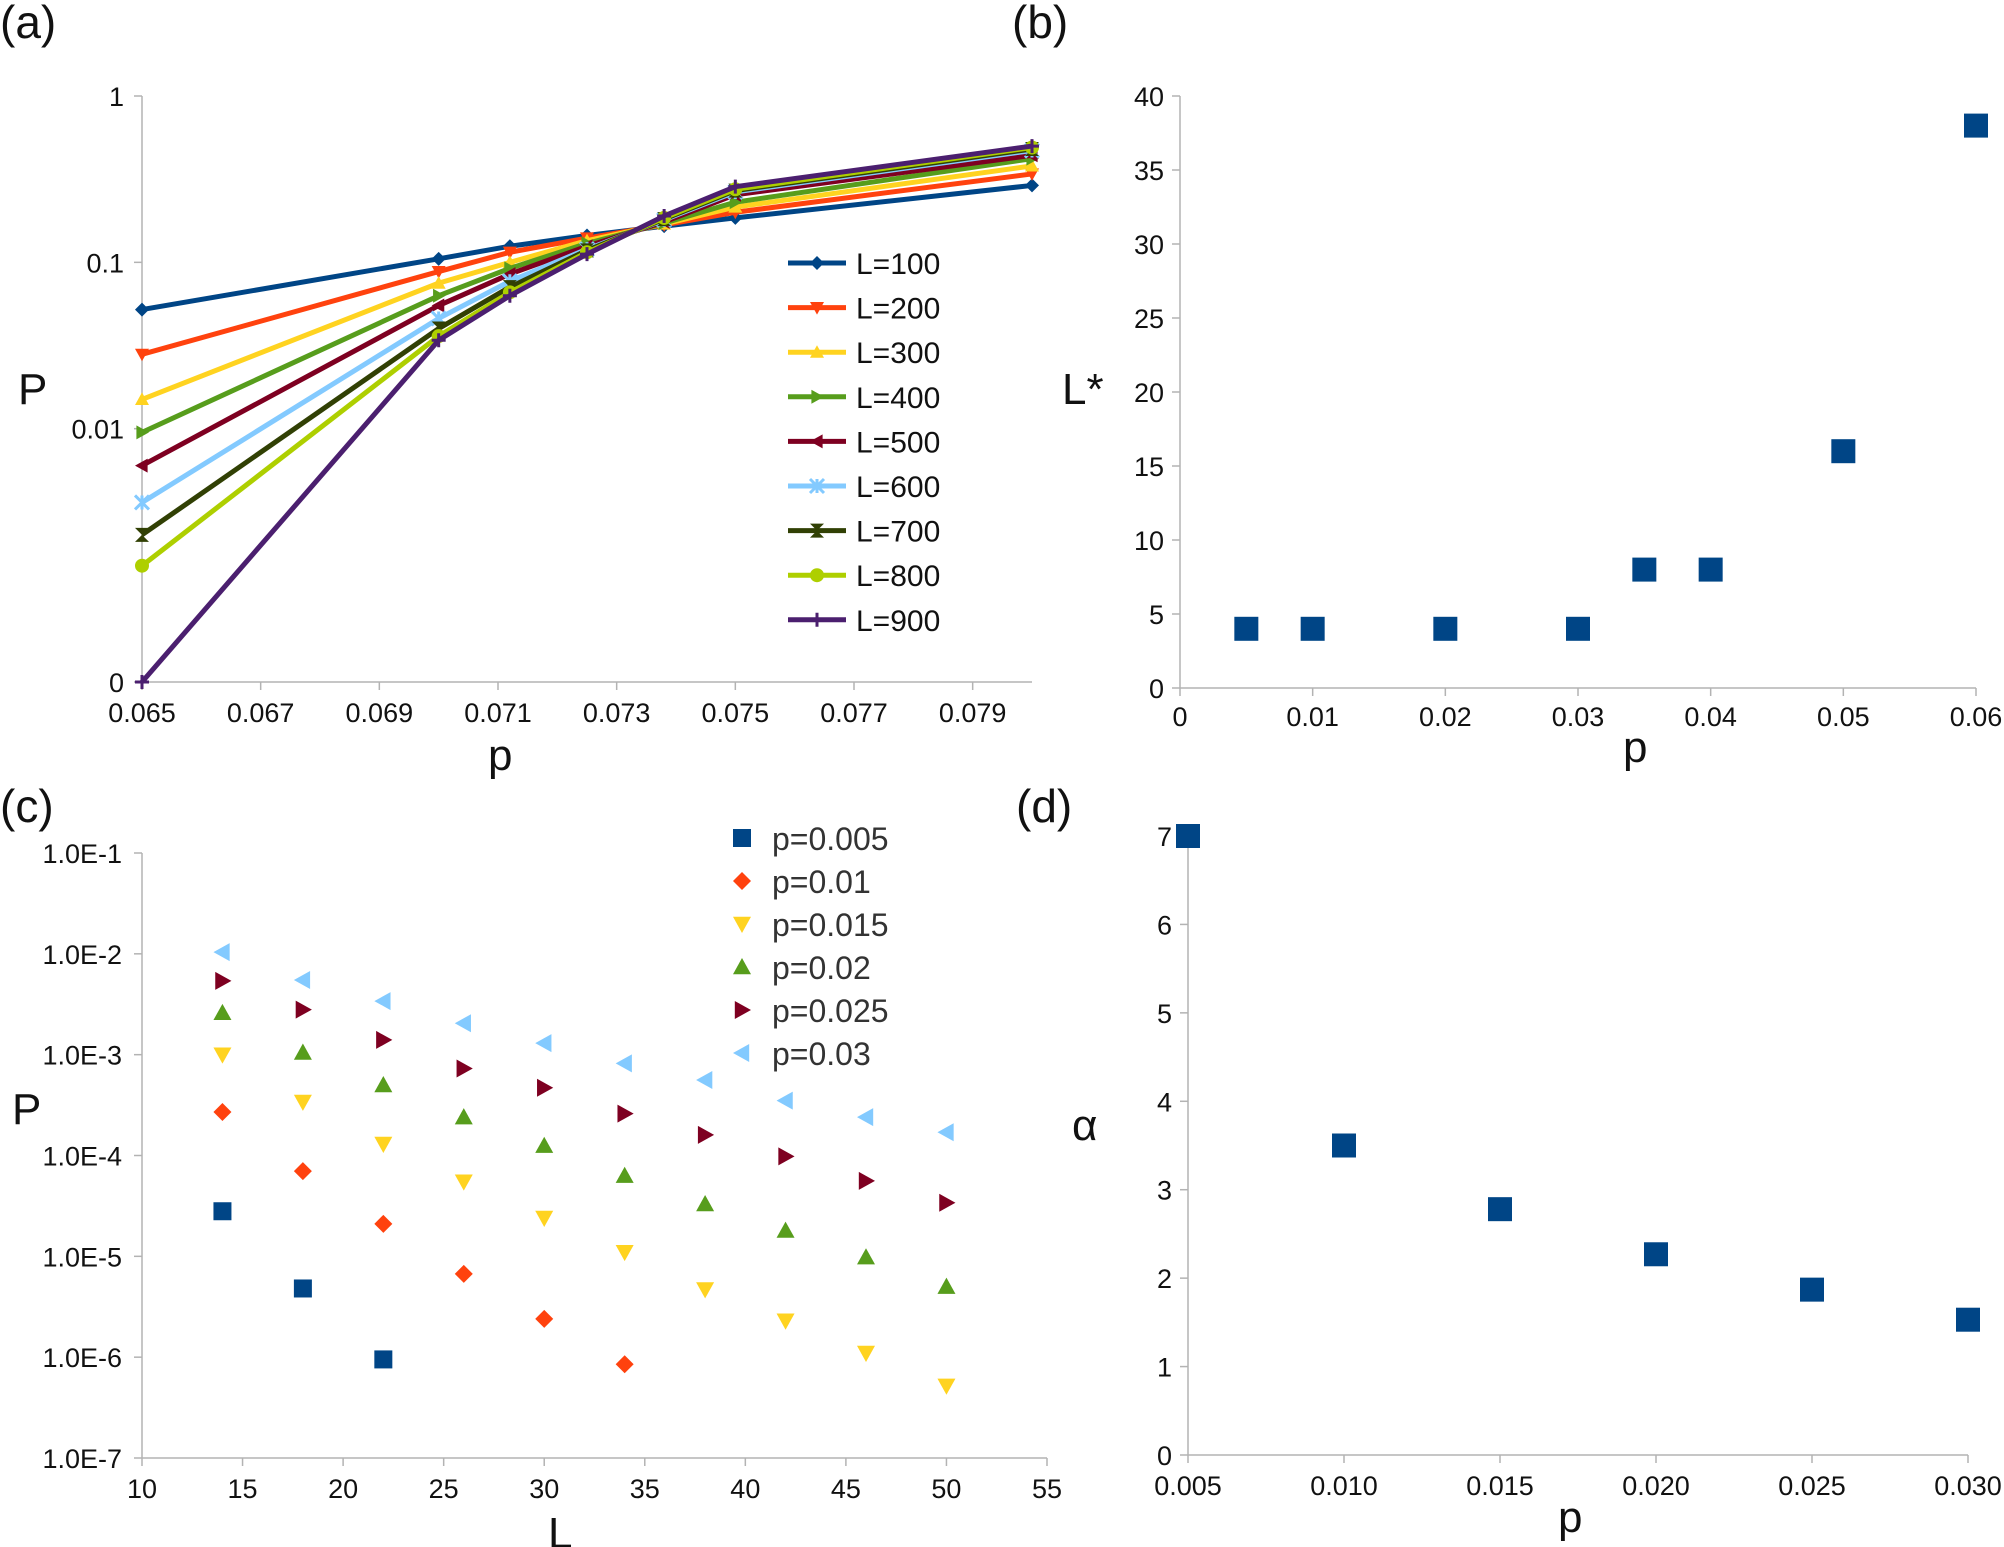 The height and width of the screenshot is (1547, 2004). What do you see at coordinates (898, 353) in the screenshot?
I see `panel-a-legend-label: L=300` at bounding box center [898, 353].